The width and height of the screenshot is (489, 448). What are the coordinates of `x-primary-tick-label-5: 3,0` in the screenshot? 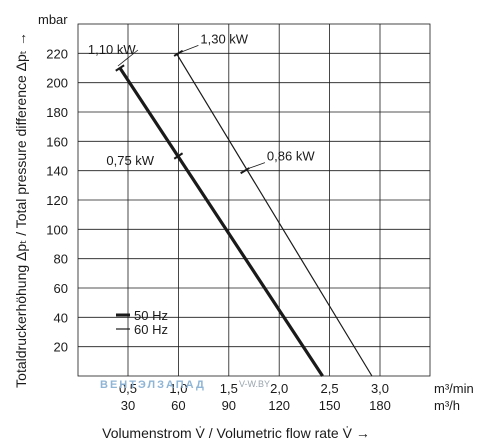 It's located at (380, 388).